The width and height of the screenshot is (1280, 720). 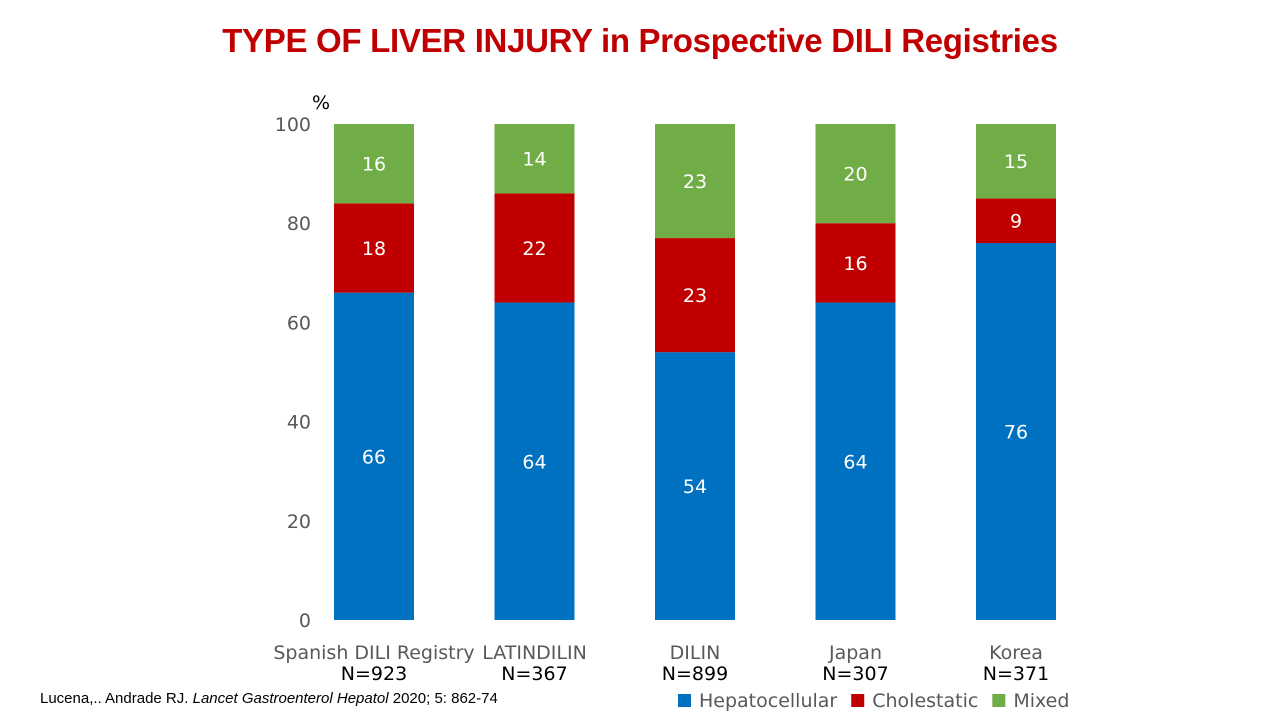 I want to click on citation-journal: Lancet Gastroenterol Hepatol, so click(x=290, y=698).